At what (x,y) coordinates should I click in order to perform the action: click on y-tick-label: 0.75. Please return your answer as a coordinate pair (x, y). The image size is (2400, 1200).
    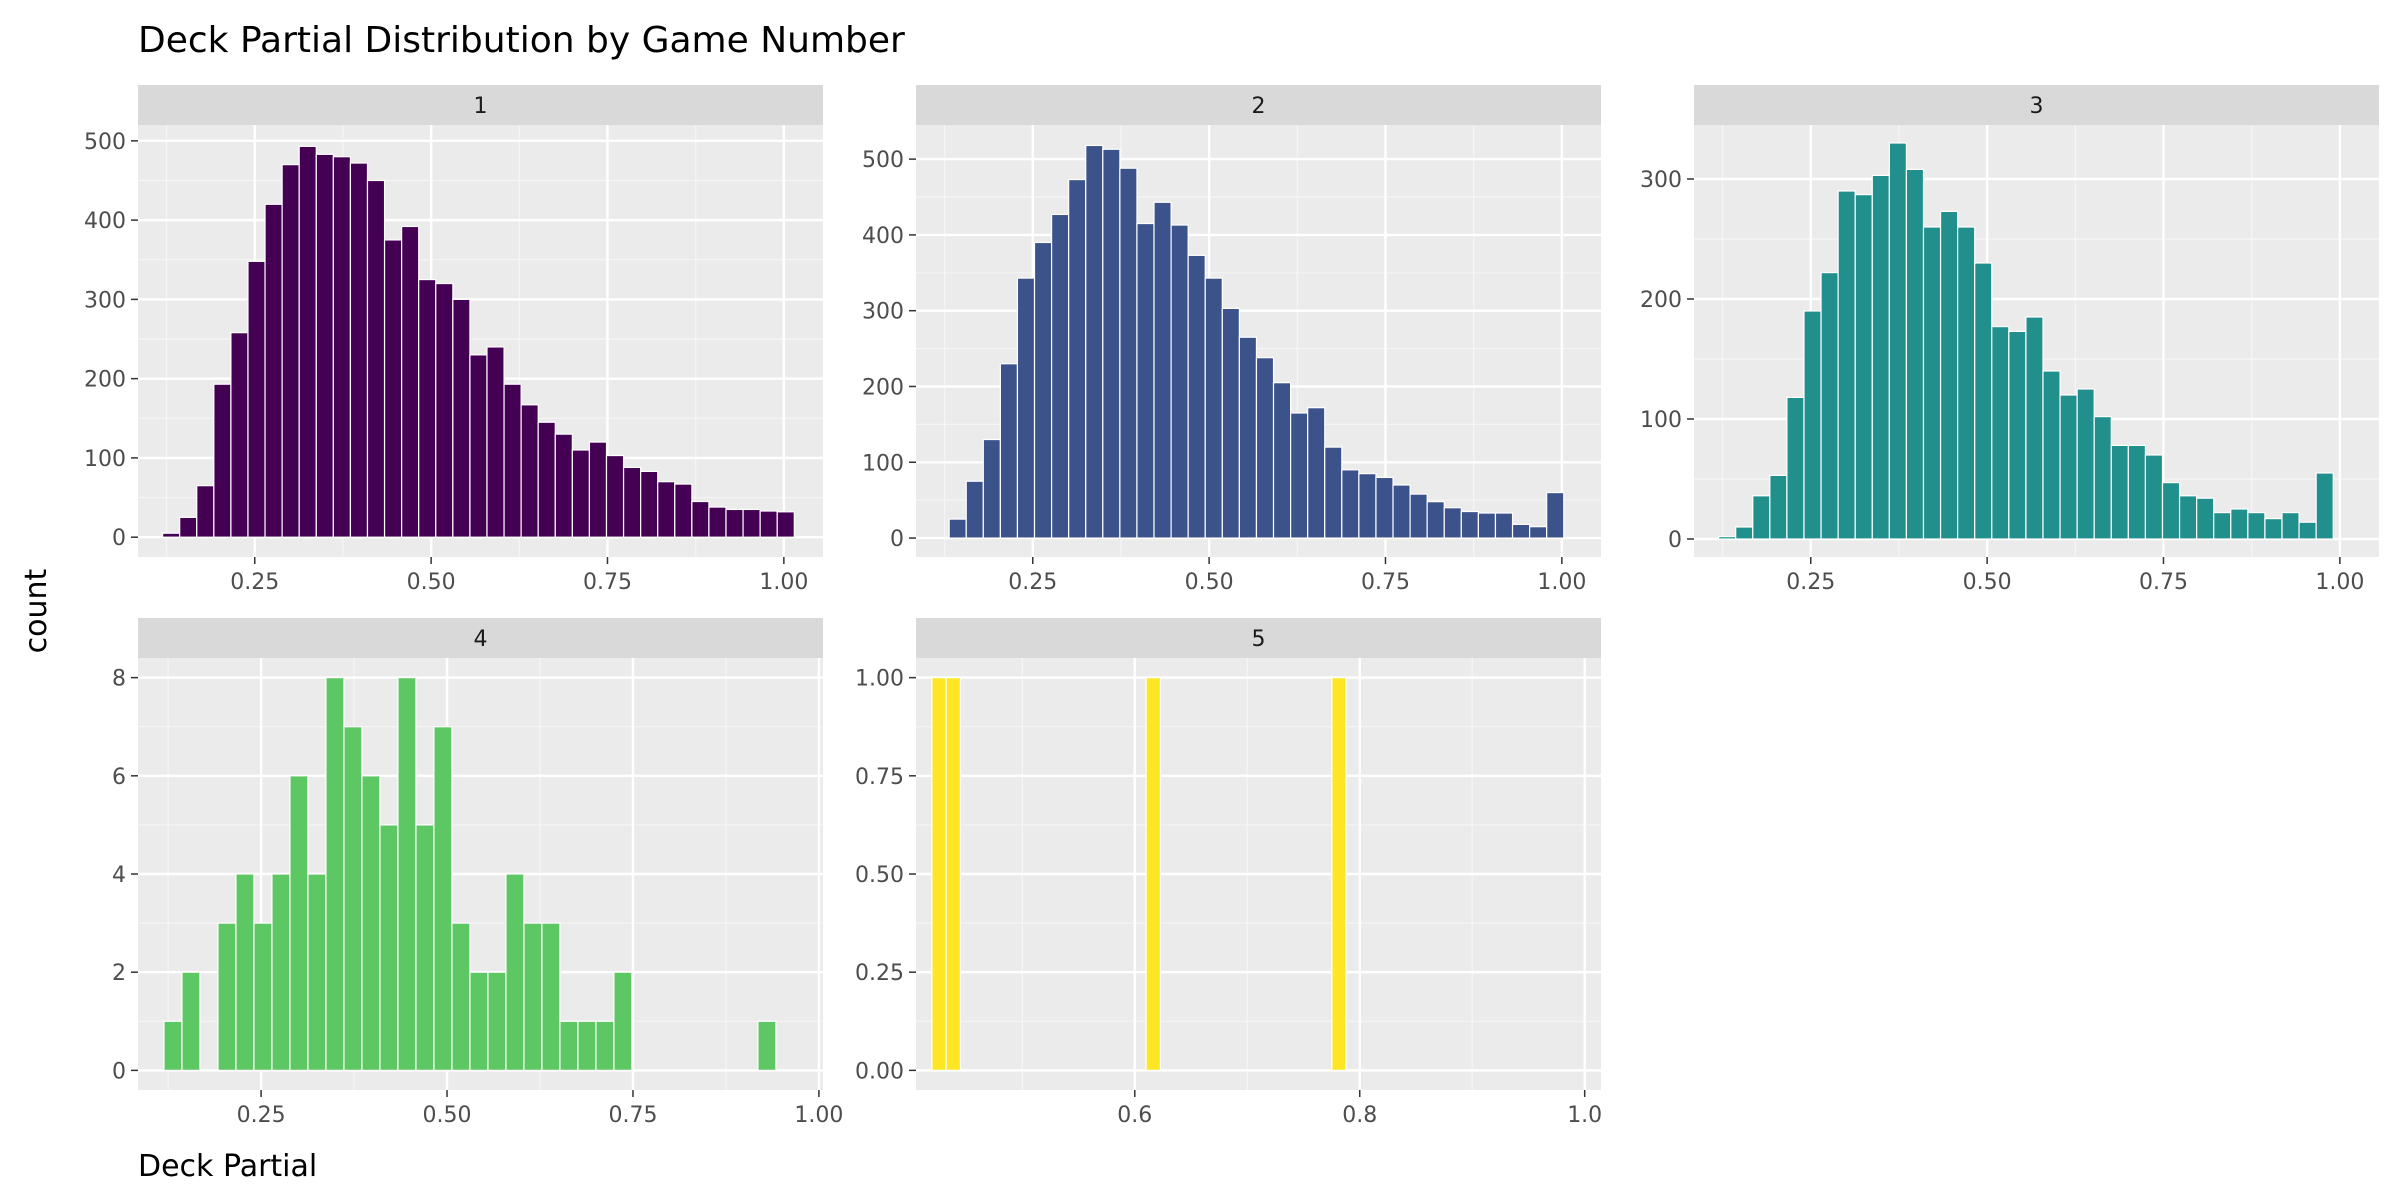
    Looking at the image, I should click on (879, 777).